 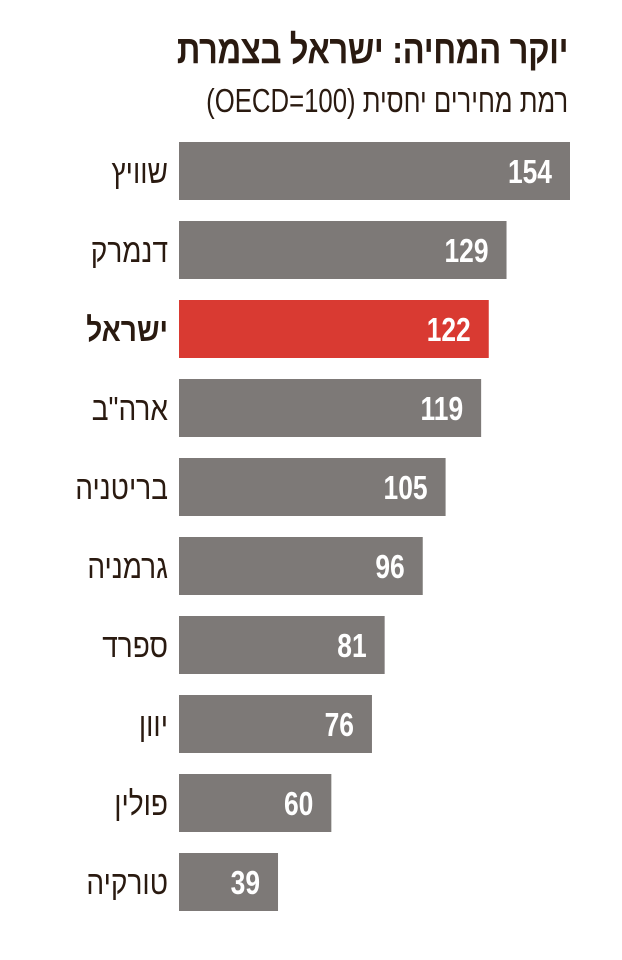 What do you see at coordinates (442, 409) in the screenshot?
I see `value-label: 119` at bounding box center [442, 409].